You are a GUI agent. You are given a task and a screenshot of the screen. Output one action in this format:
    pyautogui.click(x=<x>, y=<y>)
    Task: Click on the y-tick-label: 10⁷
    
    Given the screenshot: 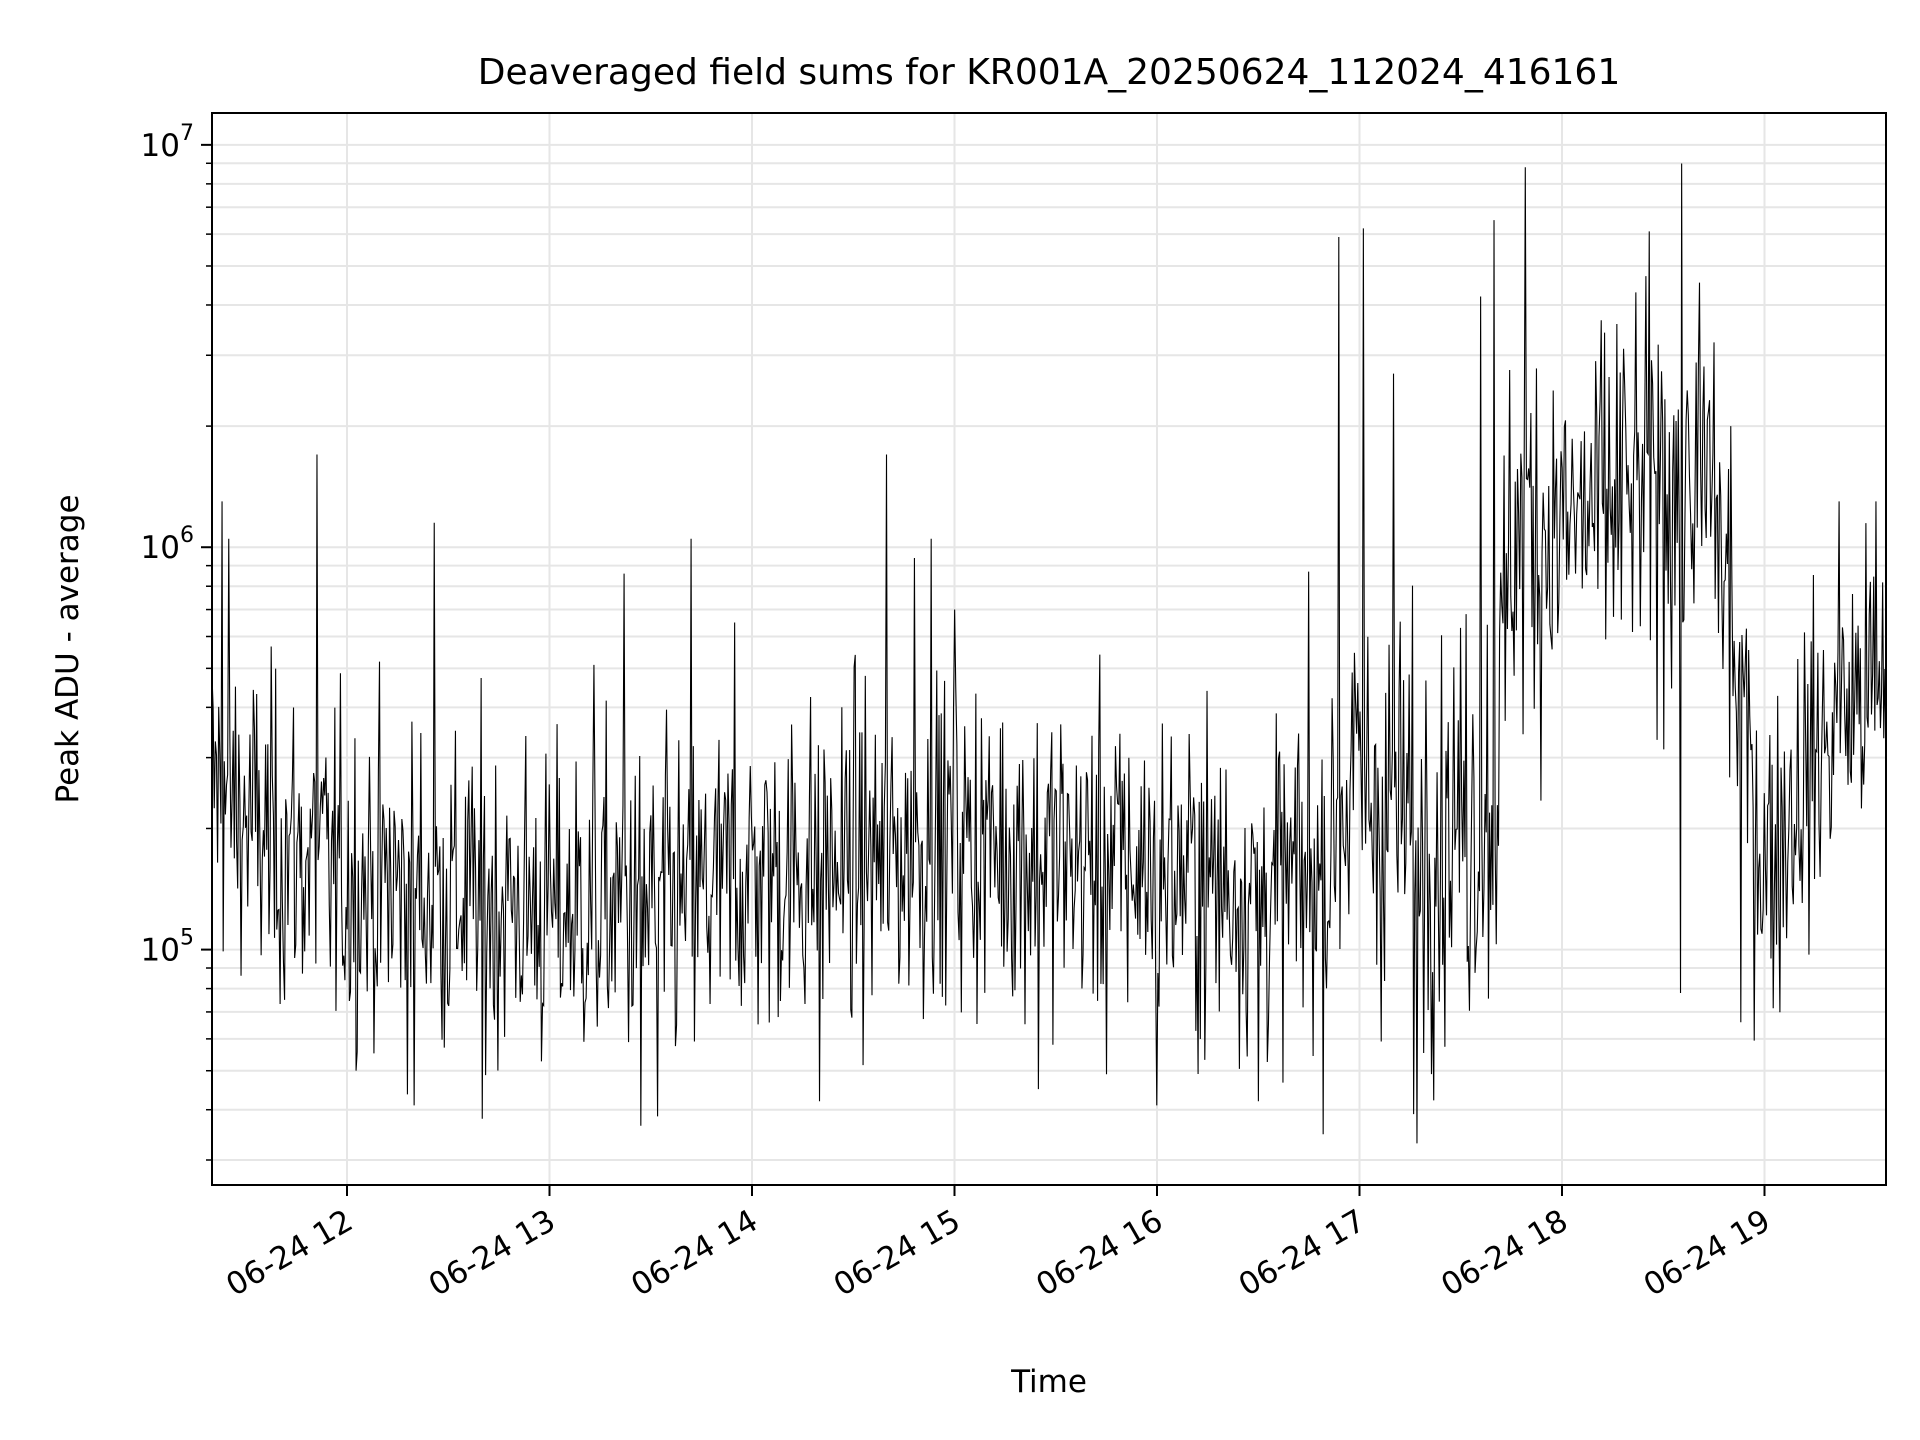 What is the action you would take?
    pyautogui.click(x=167, y=142)
    